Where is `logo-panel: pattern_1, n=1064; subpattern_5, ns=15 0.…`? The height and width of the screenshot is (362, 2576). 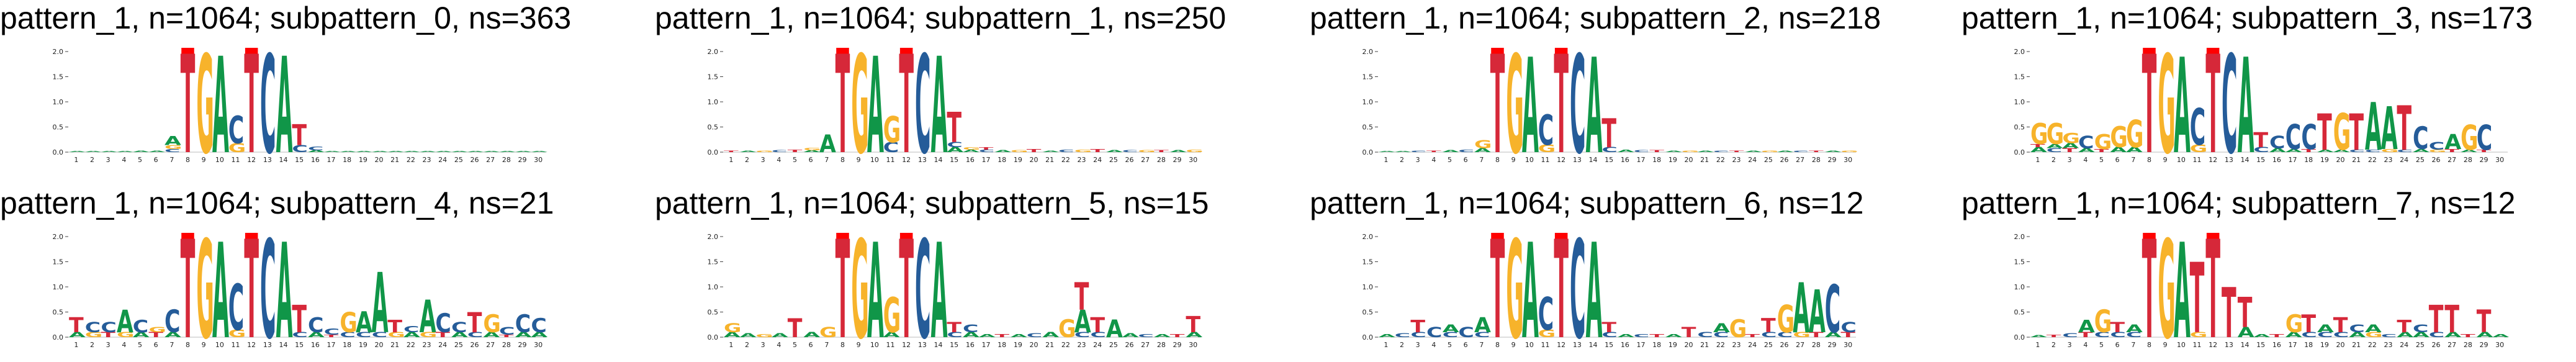 logo-panel: pattern_1, n=1064; subpattern_5, ns=15 0.… is located at coordinates (965, 273).